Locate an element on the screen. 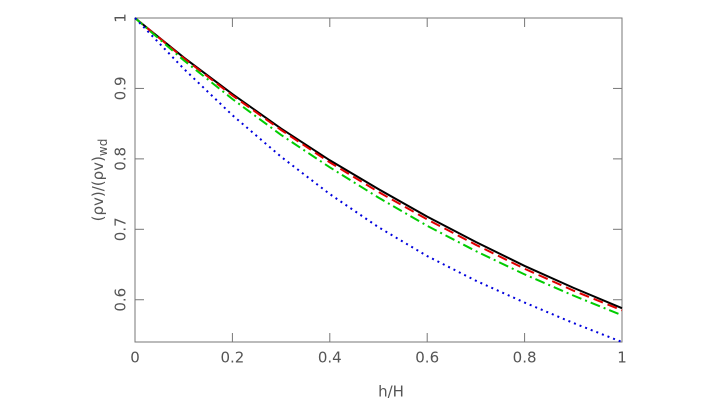 Image resolution: width=727 pixels, height=405 pixels. x-tick-label: 0.4 is located at coordinates (330, 358).